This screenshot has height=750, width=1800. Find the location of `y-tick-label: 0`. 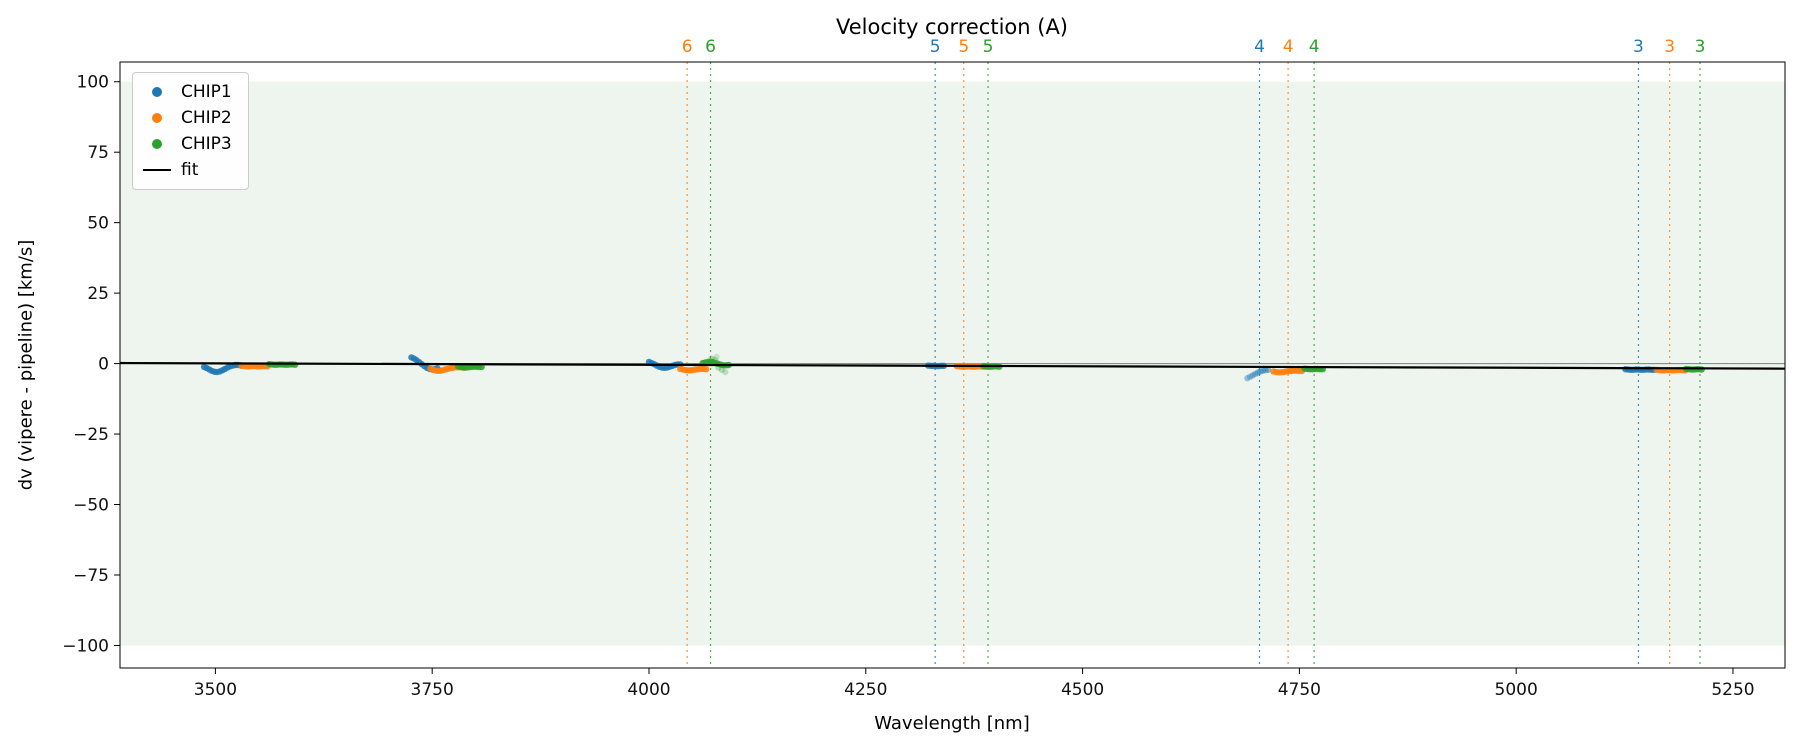

y-tick-label: 0 is located at coordinates (103, 365).